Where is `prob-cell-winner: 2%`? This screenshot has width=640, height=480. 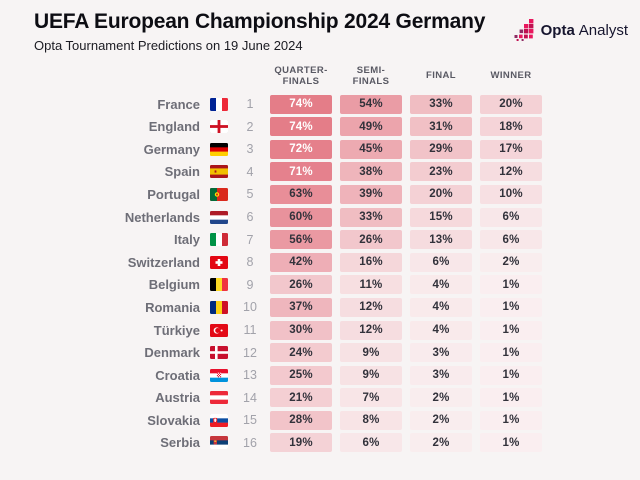 prob-cell-winner: 2% is located at coordinates (511, 262).